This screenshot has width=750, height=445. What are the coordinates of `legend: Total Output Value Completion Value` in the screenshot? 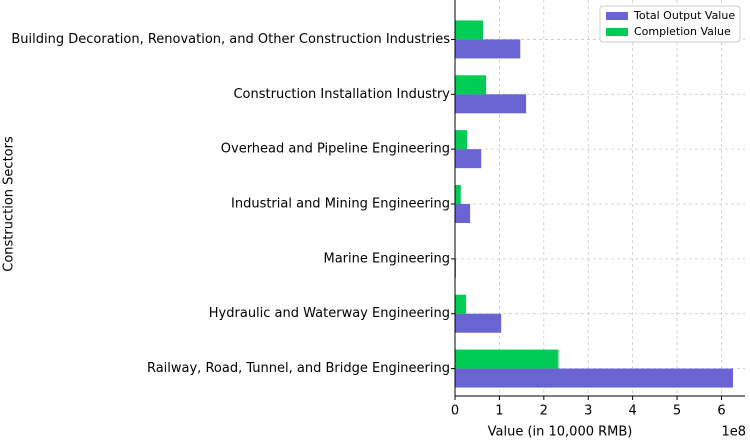 It's located at (670, 24).